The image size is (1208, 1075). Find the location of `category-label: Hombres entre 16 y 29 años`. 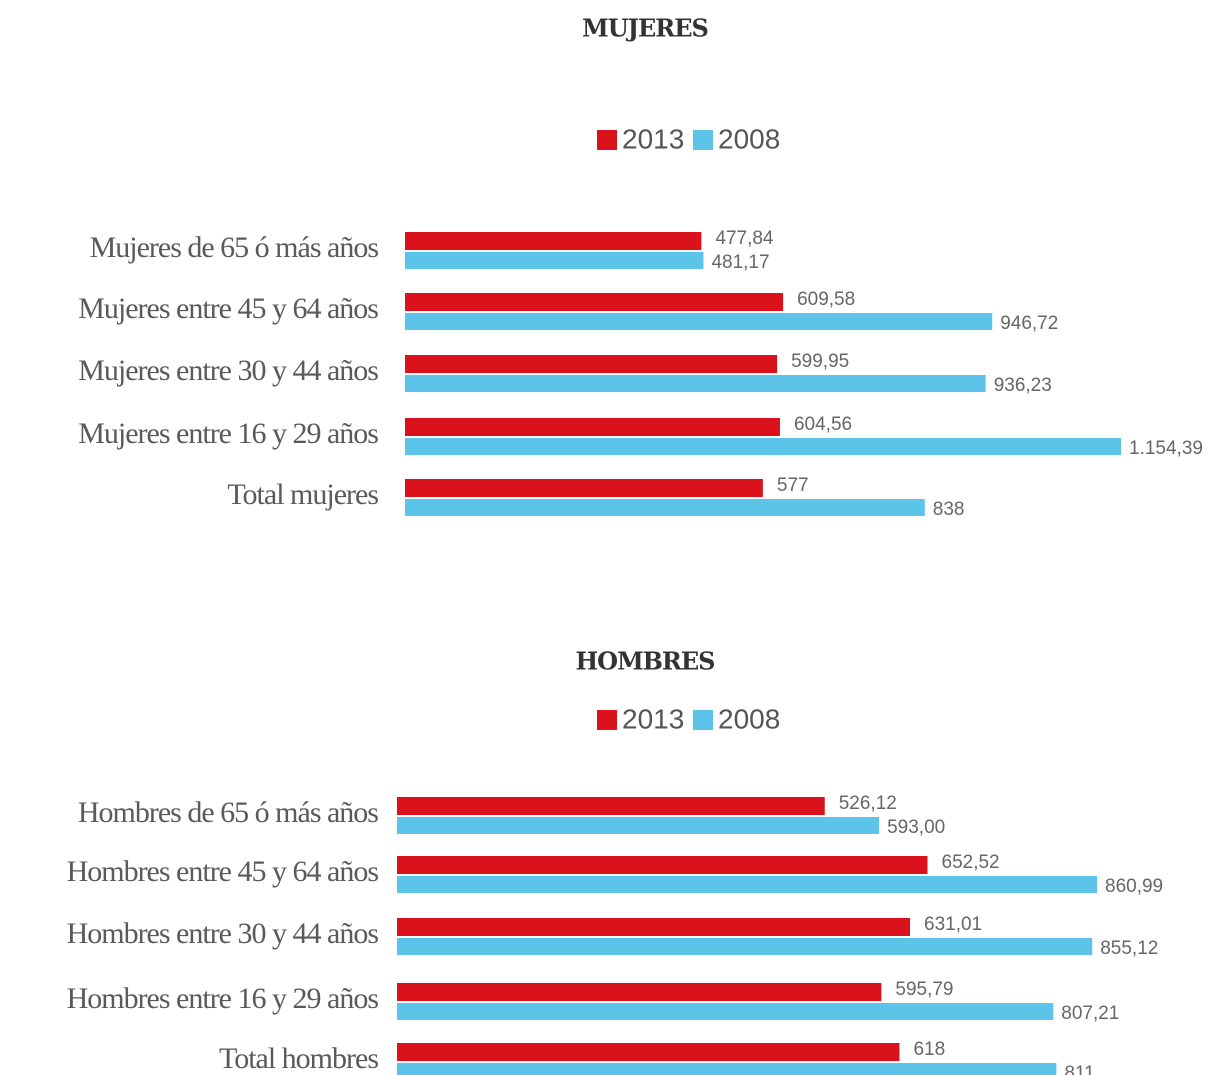

category-label: Hombres entre 16 y 29 años is located at coordinates (223, 998).